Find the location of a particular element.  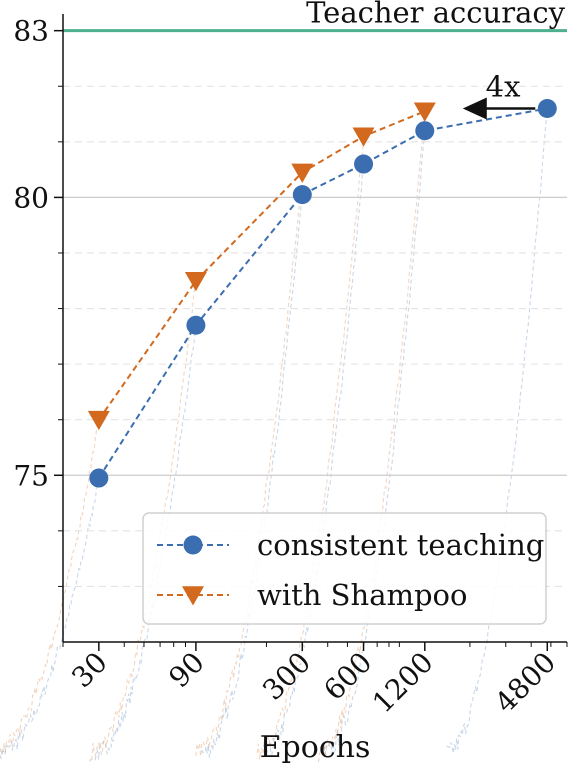

x-tick-label-1200: 1200 is located at coordinates (403, 683).